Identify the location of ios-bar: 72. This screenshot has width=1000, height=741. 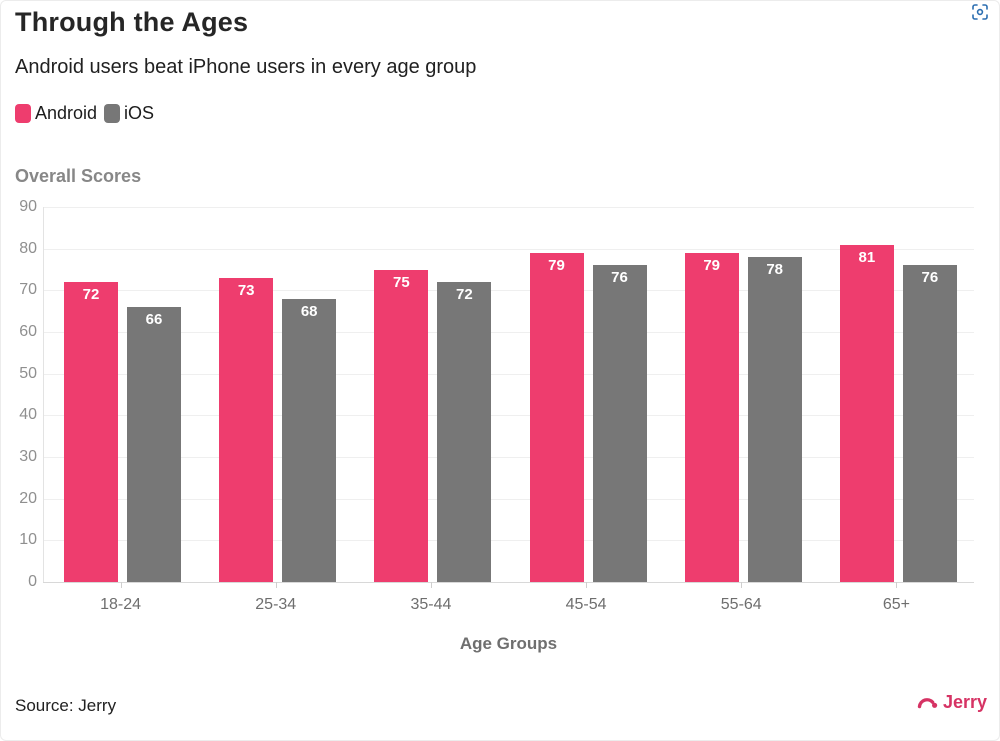
(464, 432).